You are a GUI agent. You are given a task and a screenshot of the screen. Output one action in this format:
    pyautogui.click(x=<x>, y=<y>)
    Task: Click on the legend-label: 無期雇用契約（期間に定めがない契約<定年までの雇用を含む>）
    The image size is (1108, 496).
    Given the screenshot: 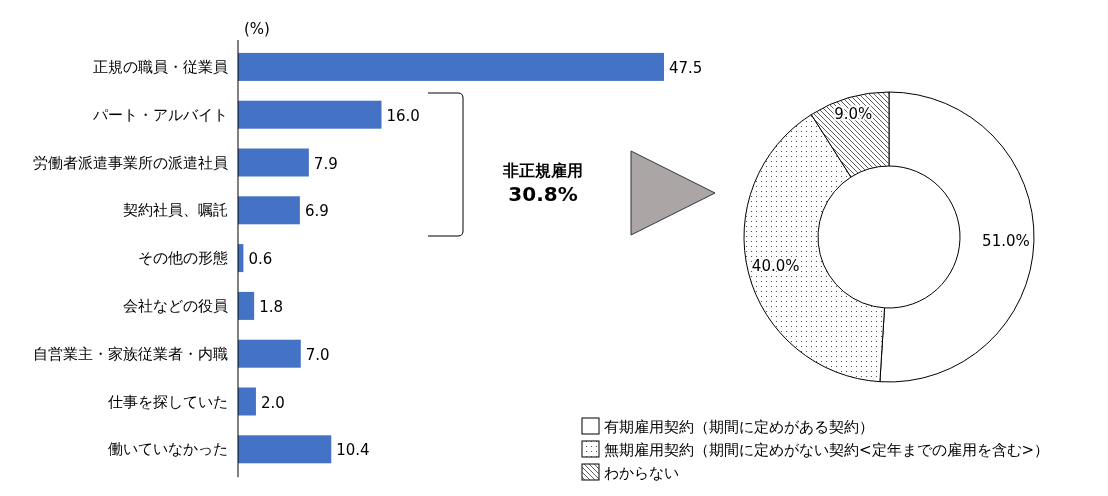 What is the action you would take?
    pyautogui.click(x=827, y=450)
    